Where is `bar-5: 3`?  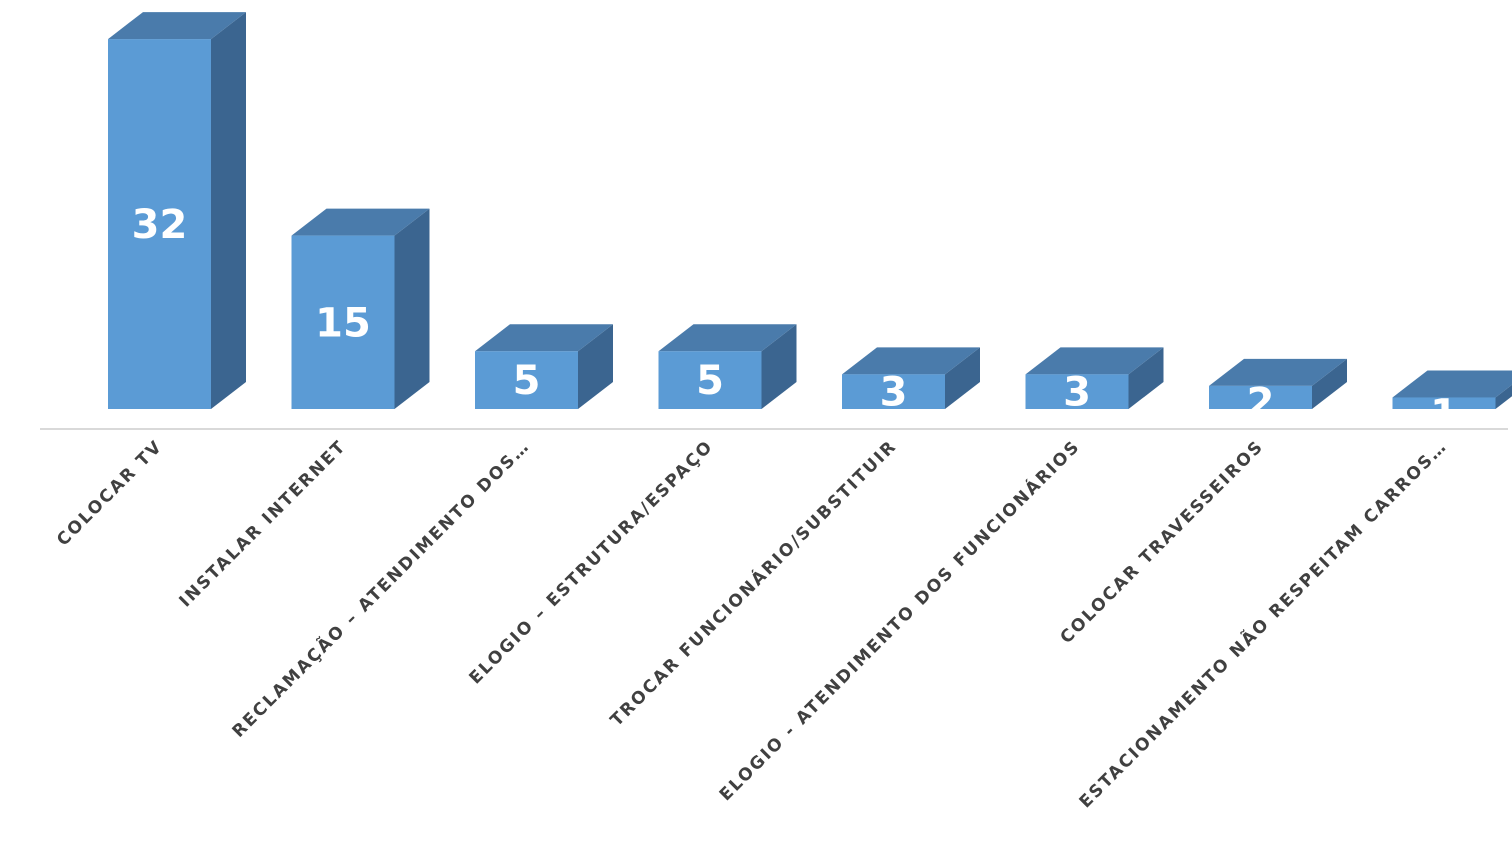 bar-5: 3 is located at coordinates (911, 381).